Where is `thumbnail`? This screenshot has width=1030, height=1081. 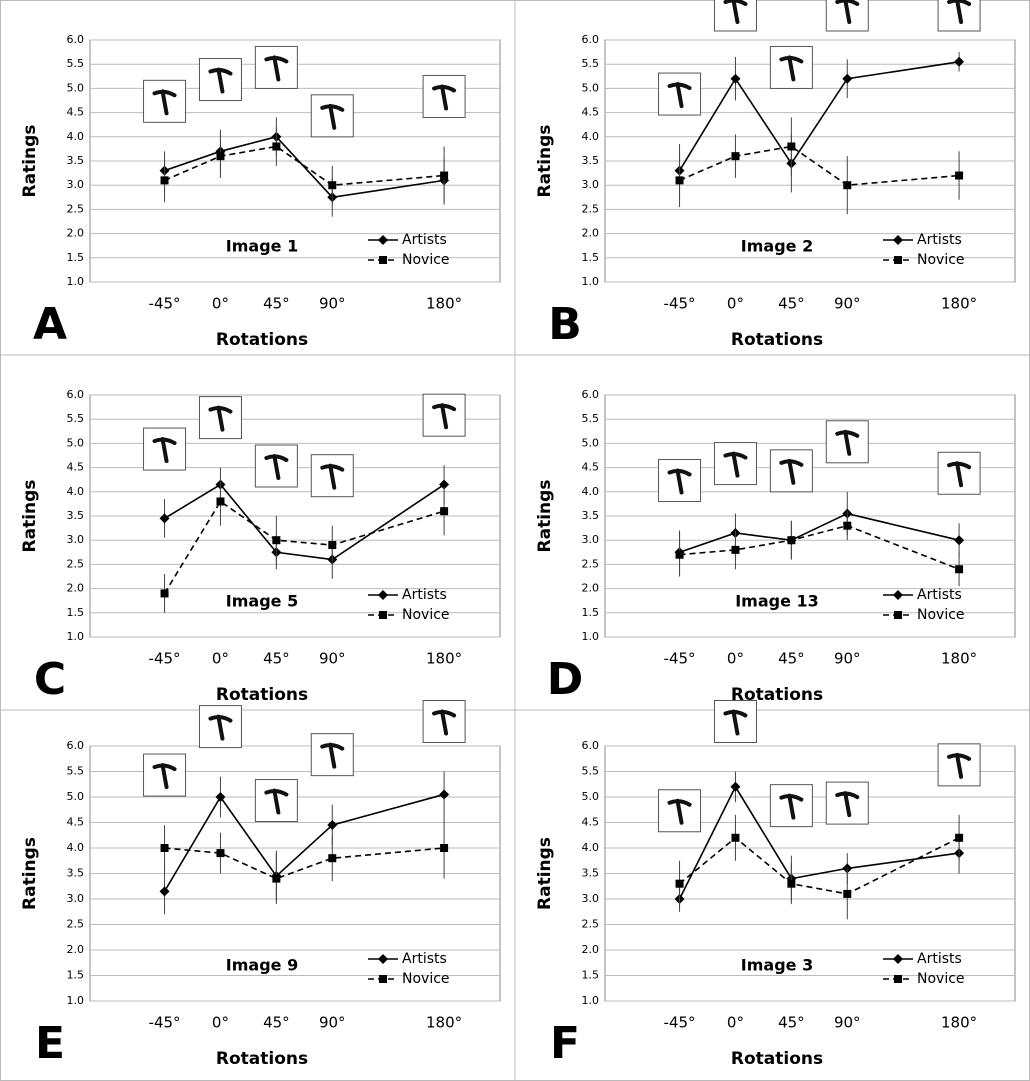
thumbnail is located at coordinates (332, 755).